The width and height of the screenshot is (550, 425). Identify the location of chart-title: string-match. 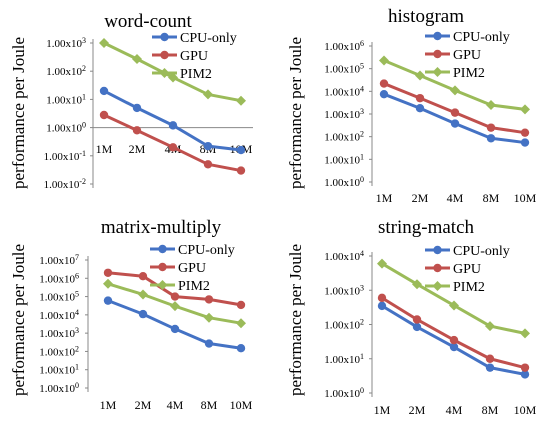
(426, 227).